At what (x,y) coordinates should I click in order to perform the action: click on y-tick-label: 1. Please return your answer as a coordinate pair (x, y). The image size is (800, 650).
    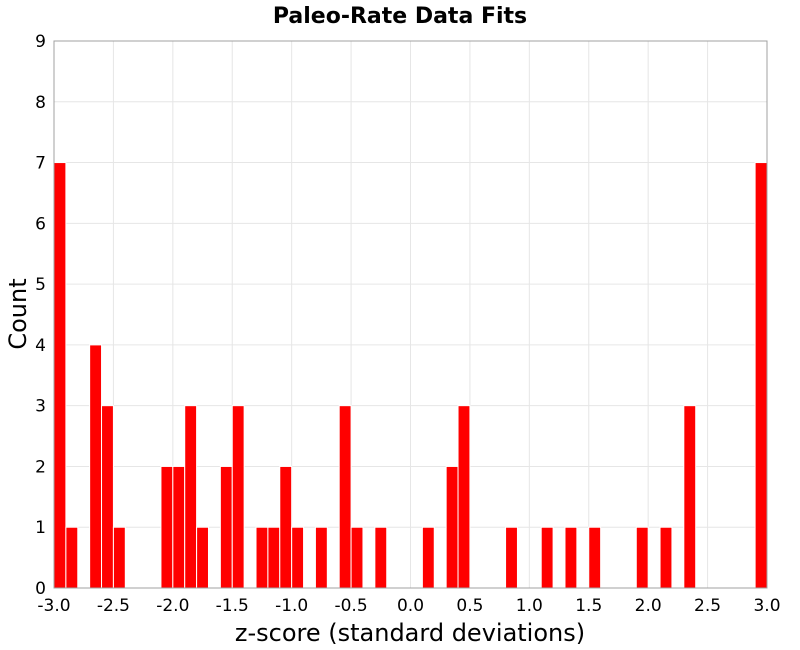
    Looking at the image, I should click on (40, 528).